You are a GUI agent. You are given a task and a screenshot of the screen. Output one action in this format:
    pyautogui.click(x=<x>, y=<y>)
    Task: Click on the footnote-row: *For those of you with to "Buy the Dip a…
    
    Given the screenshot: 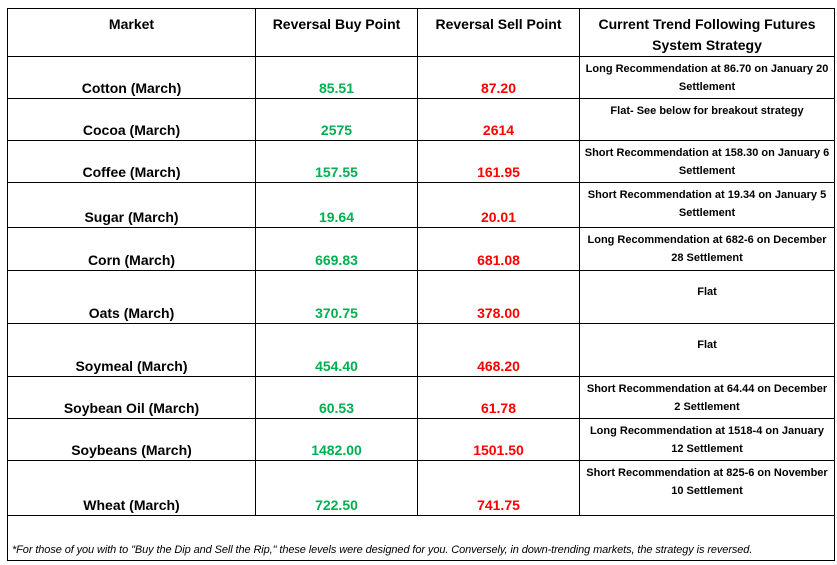 What is the action you would take?
    pyautogui.click(x=421, y=538)
    